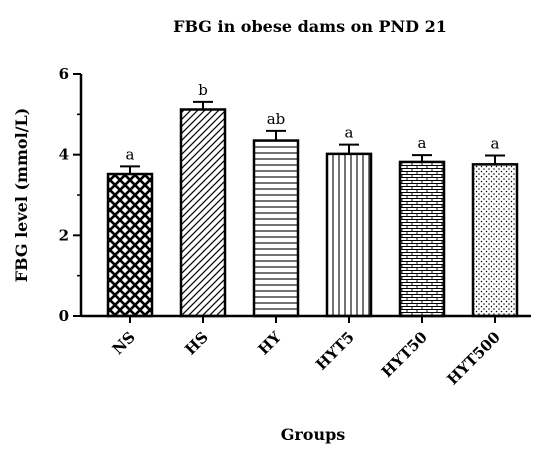 This screenshot has height=453, width=550. What do you see at coordinates (21, 195) in the screenshot?
I see `y-axis-label: FBG level (mmol/L)` at bounding box center [21, 195].